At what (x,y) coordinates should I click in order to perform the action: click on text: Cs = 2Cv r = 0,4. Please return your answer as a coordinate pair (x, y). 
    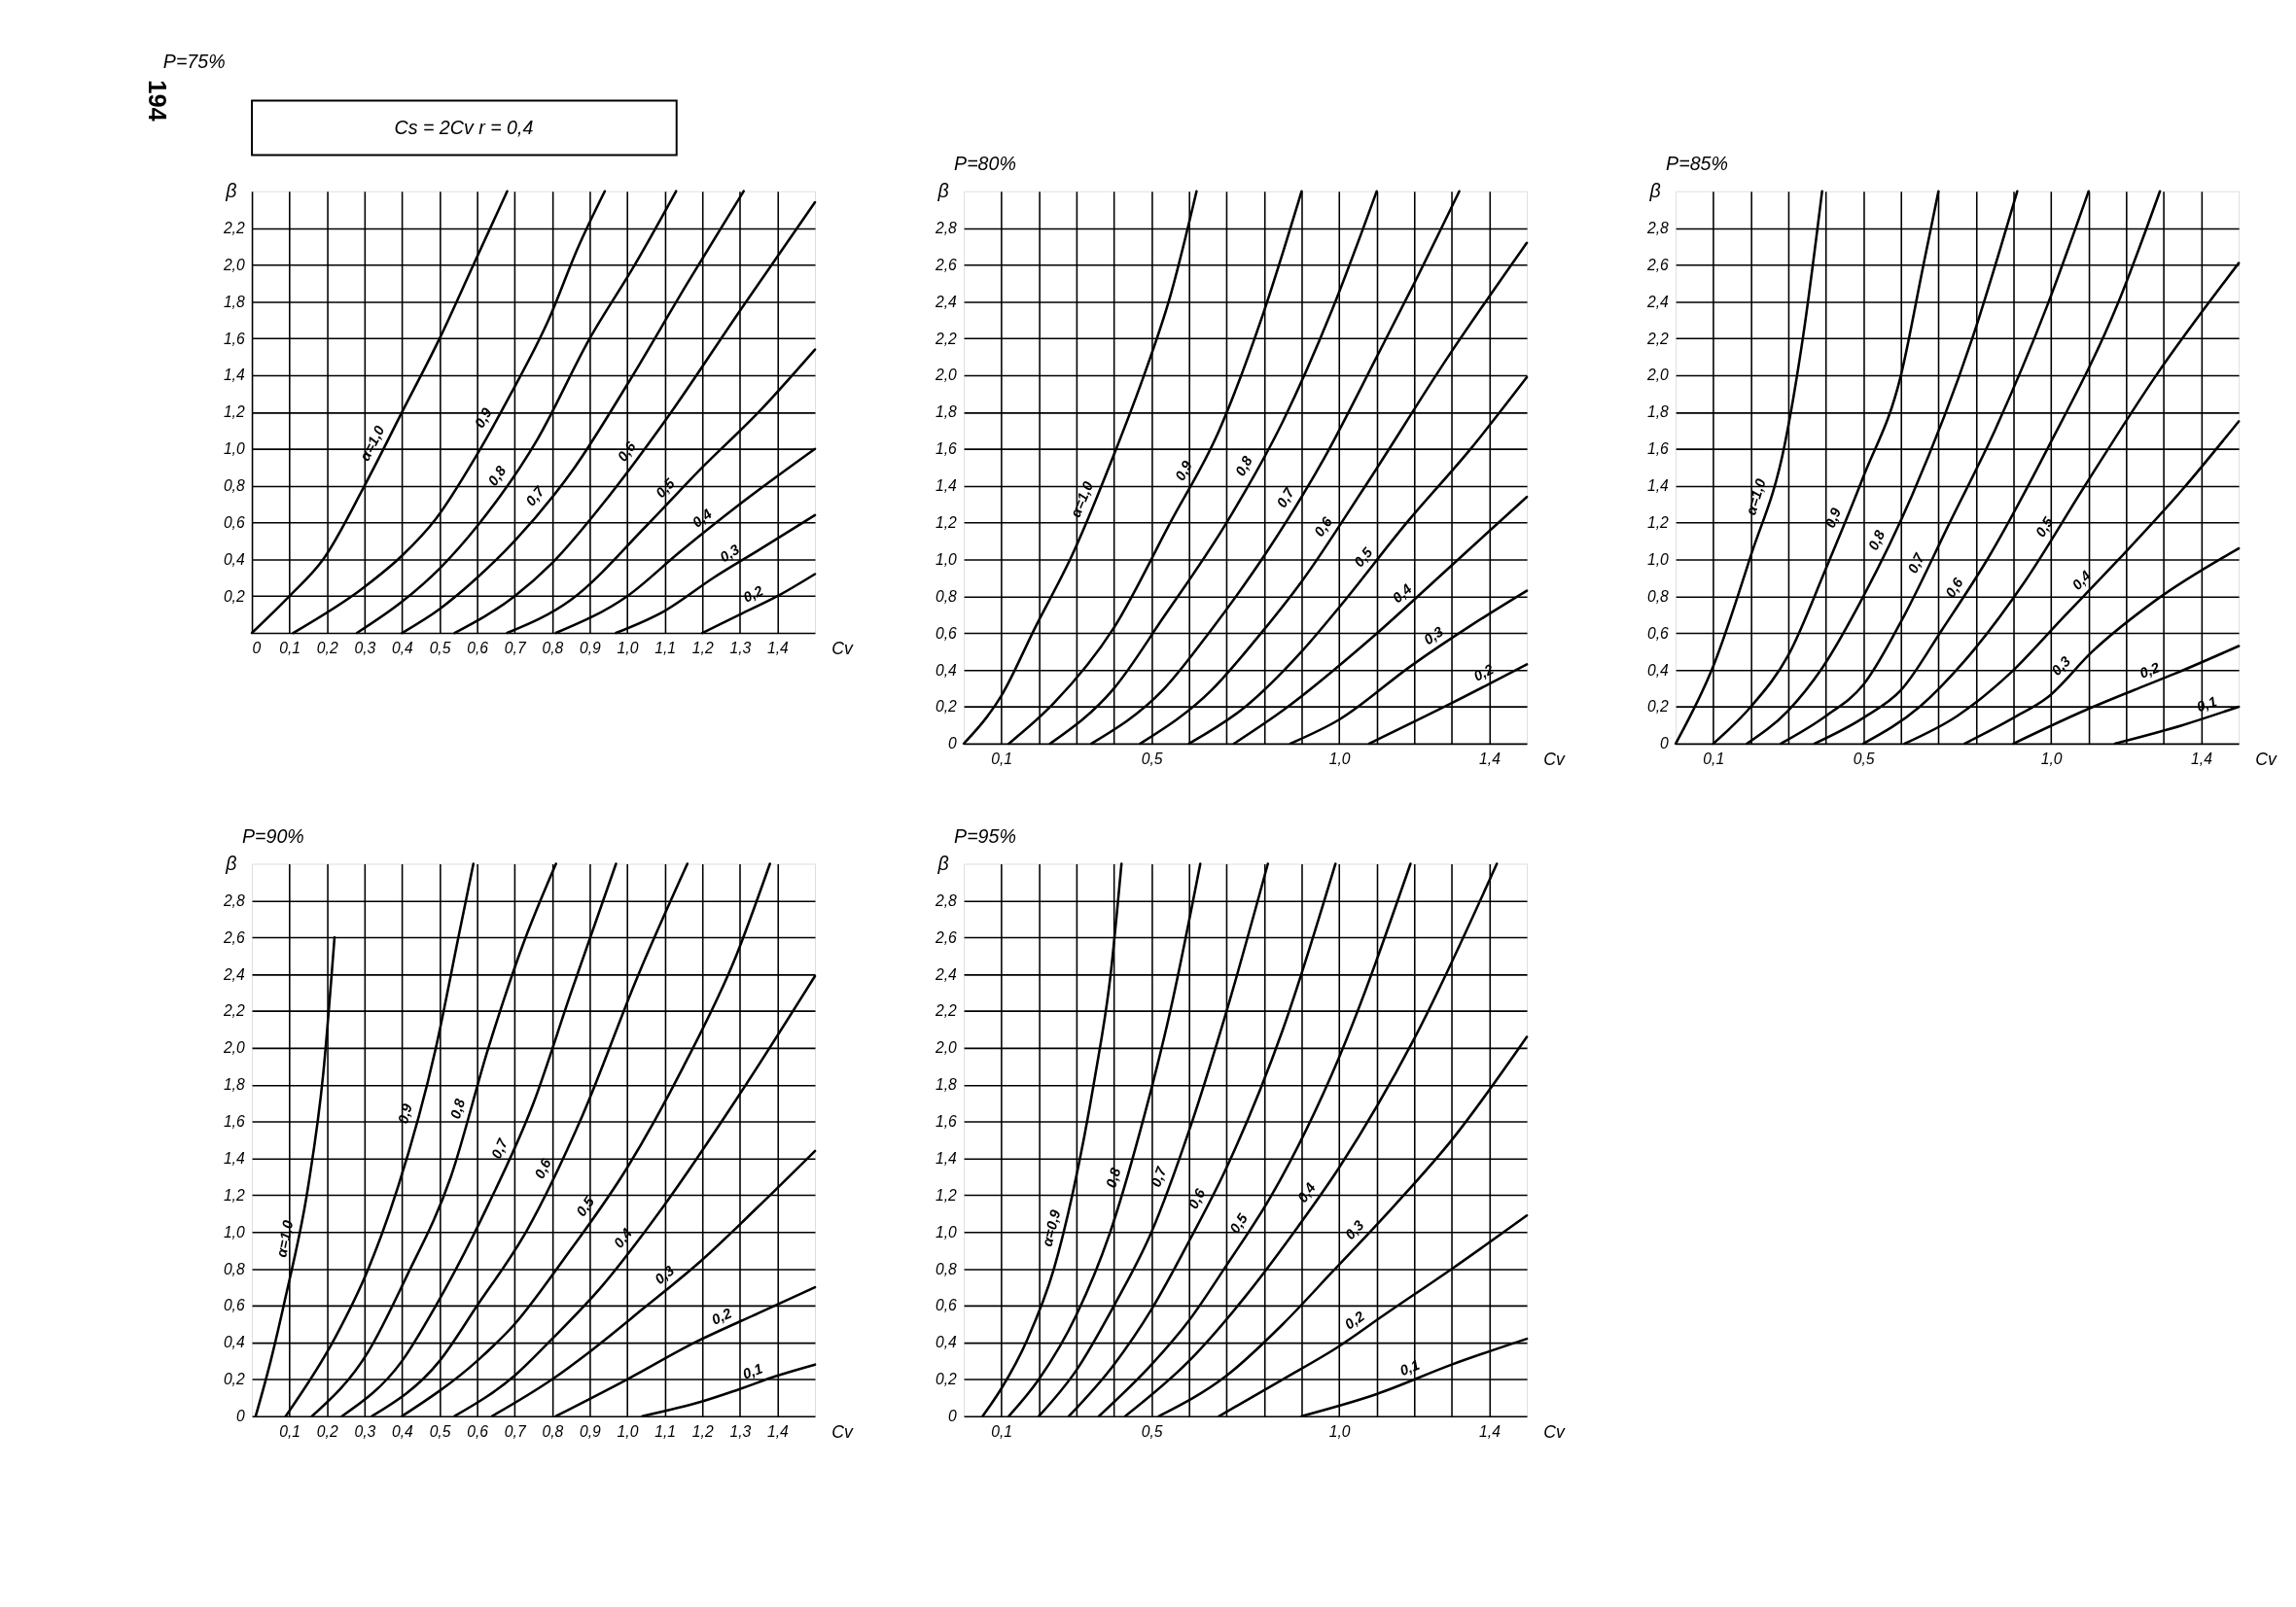
    Looking at the image, I should click on (464, 127).